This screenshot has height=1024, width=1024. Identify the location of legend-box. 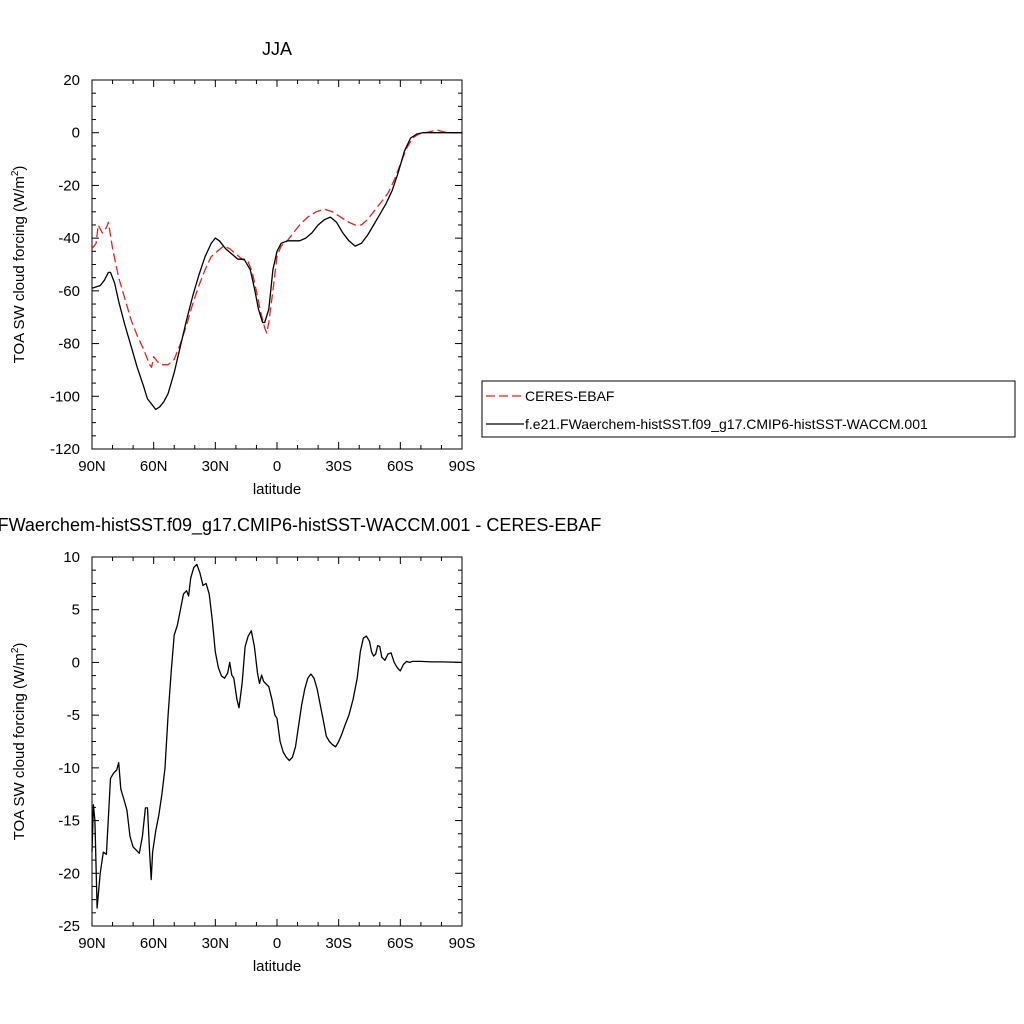
(748, 409).